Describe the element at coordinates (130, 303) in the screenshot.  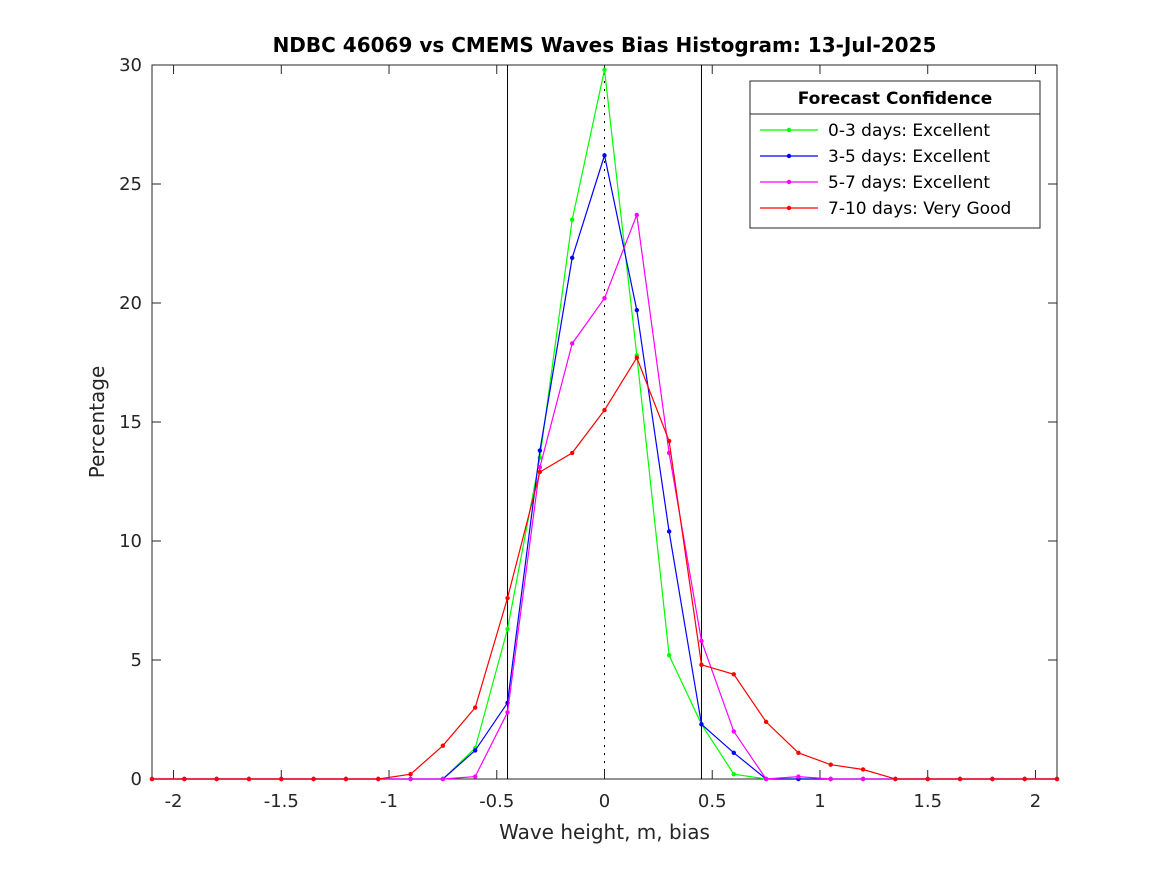
I see `y-tick-label: 20` at that location.